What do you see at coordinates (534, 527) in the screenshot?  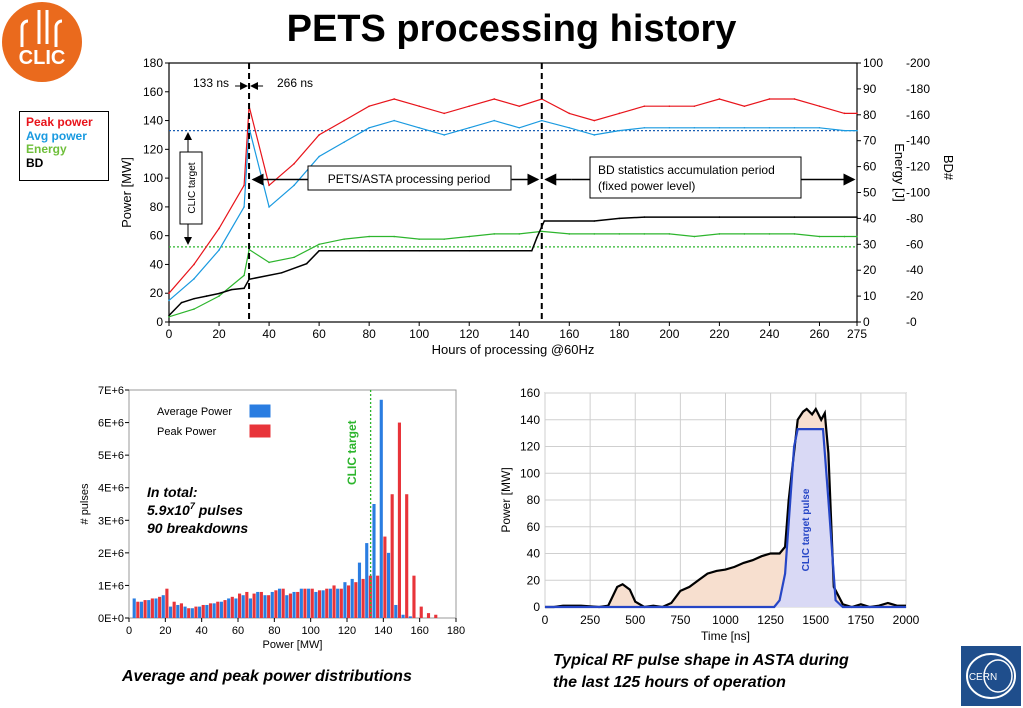 I see `pulse-y-tick-label: 60` at bounding box center [534, 527].